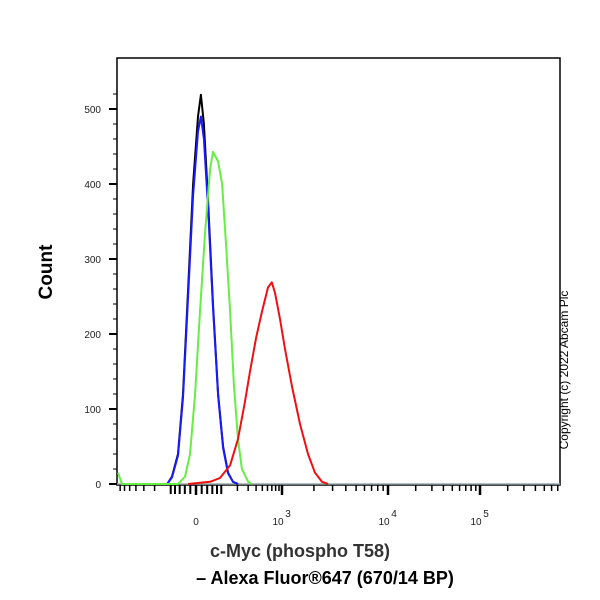 The height and width of the screenshot is (600, 600). Describe the element at coordinates (92, 335) in the screenshot. I see `y-tick-label: 200` at that location.